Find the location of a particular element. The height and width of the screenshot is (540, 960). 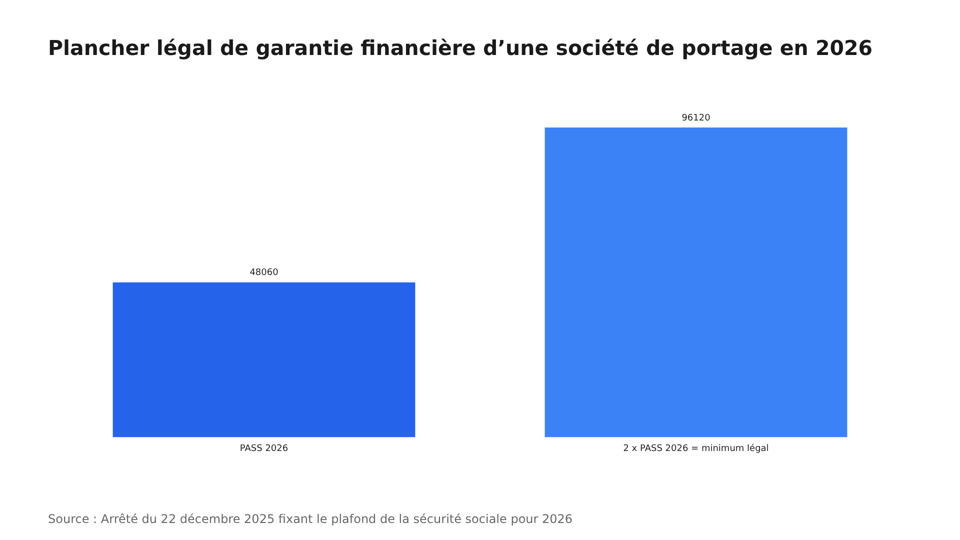

data-label: 48060 is located at coordinates (264, 273).